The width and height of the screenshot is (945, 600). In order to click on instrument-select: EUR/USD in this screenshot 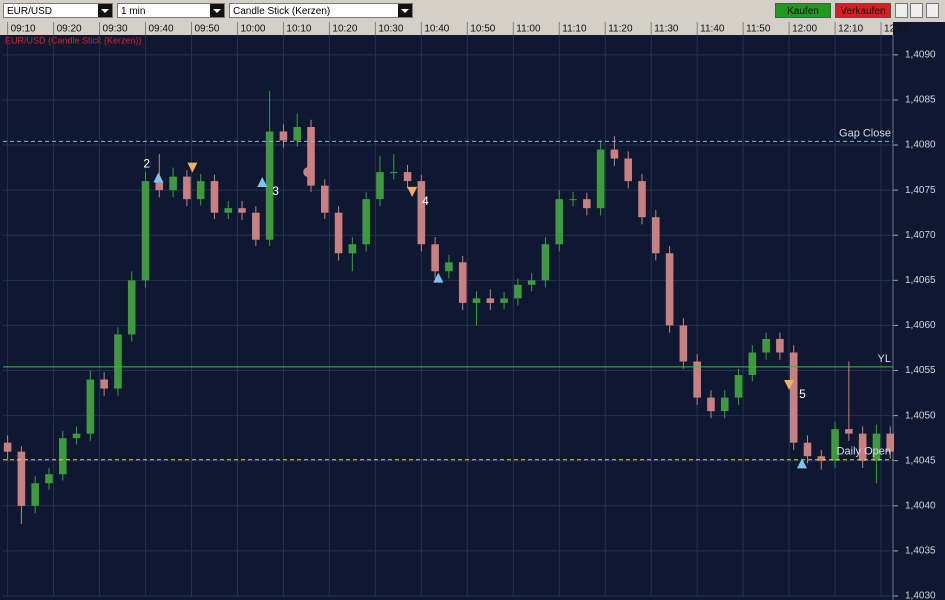, I will do `click(58, 10)`.